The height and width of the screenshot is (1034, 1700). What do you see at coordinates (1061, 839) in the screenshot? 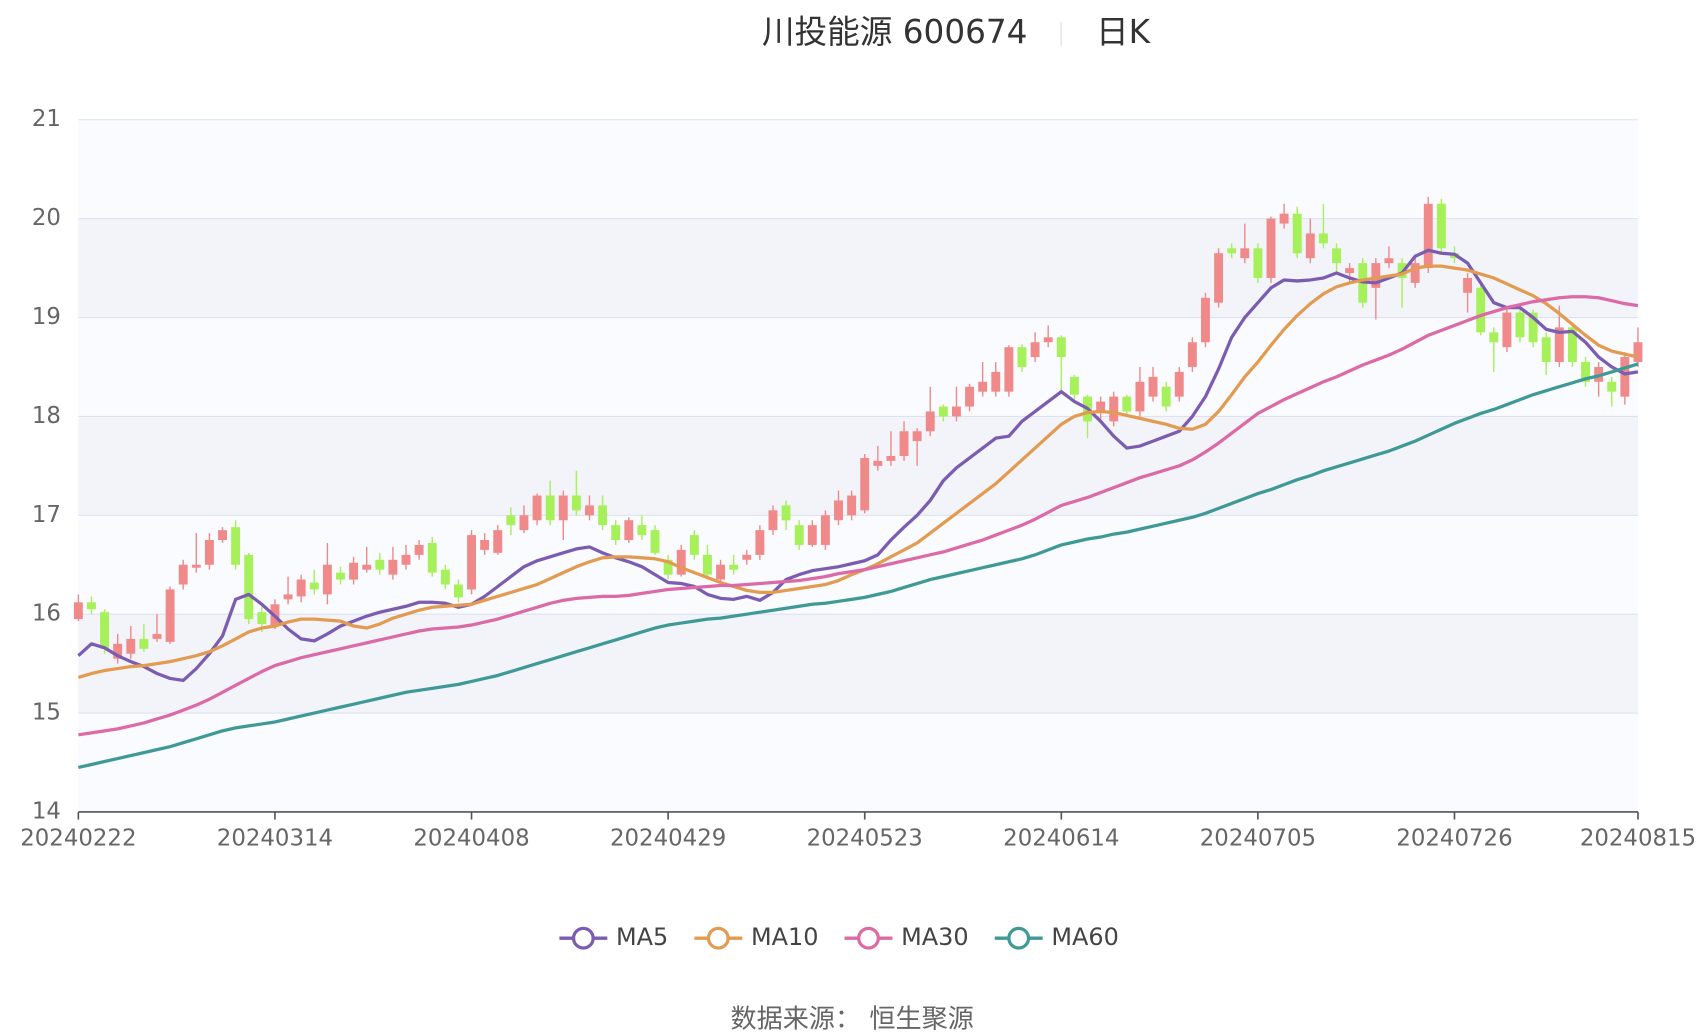
I see `x-tick-label: 20240614` at bounding box center [1061, 839].